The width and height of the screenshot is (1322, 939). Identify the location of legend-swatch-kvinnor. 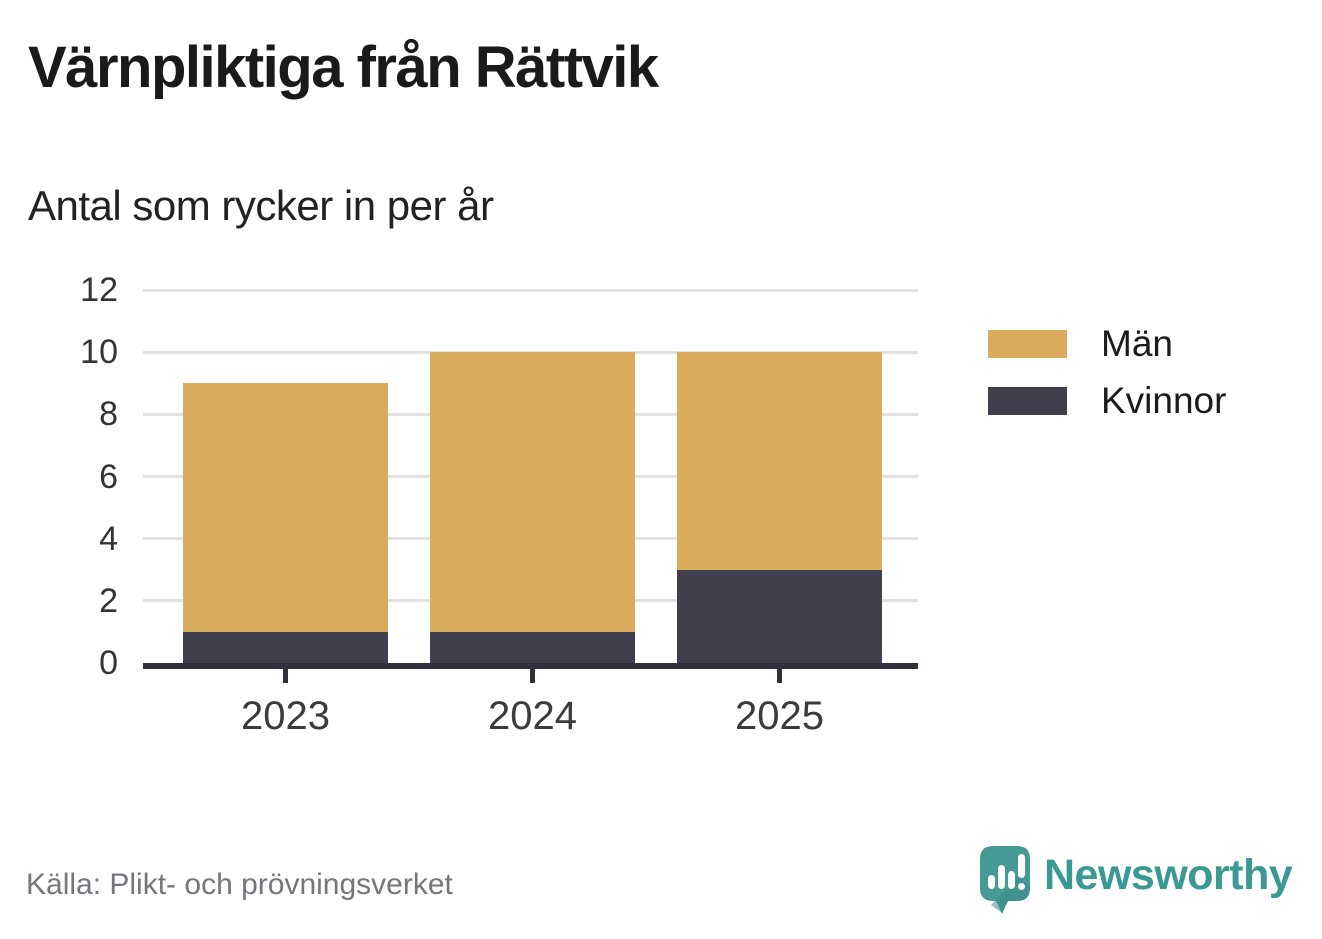
(1027, 401).